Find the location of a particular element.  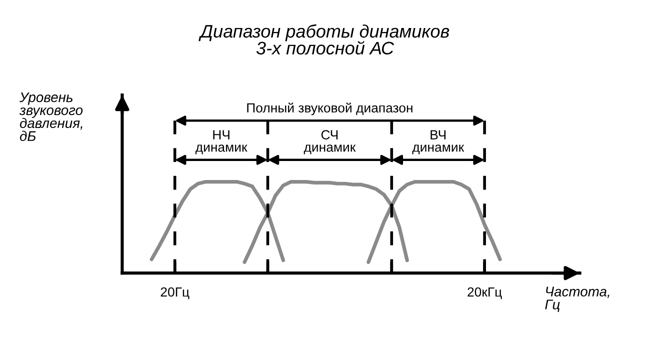

x-axis-title: Частота, Гц is located at coordinates (577, 299).